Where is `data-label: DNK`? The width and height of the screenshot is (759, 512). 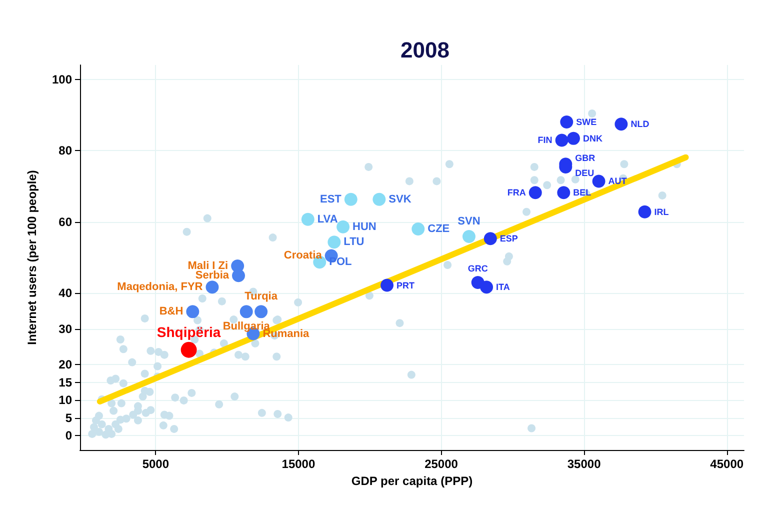 data-label: DNK is located at coordinates (593, 138).